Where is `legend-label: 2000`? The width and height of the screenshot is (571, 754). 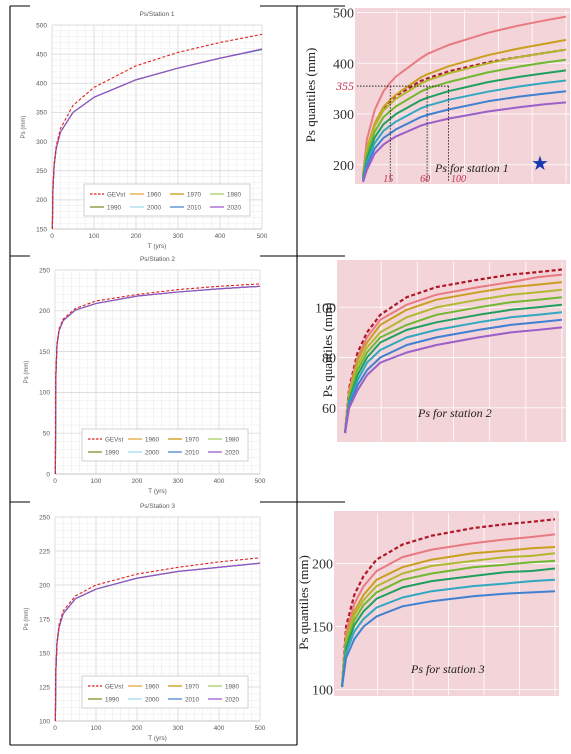 legend-label: 2000 is located at coordinates (152, 452).